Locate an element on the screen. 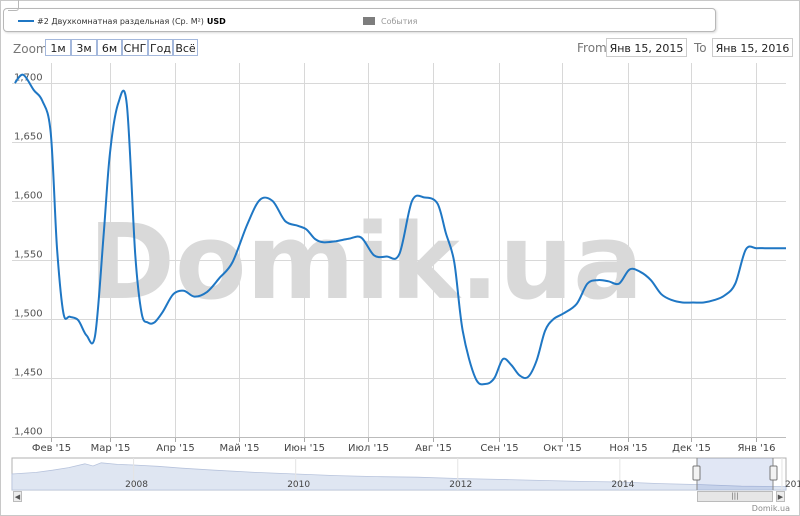  x-tick-label: Окт '15 is located at coordinates (562, 448).